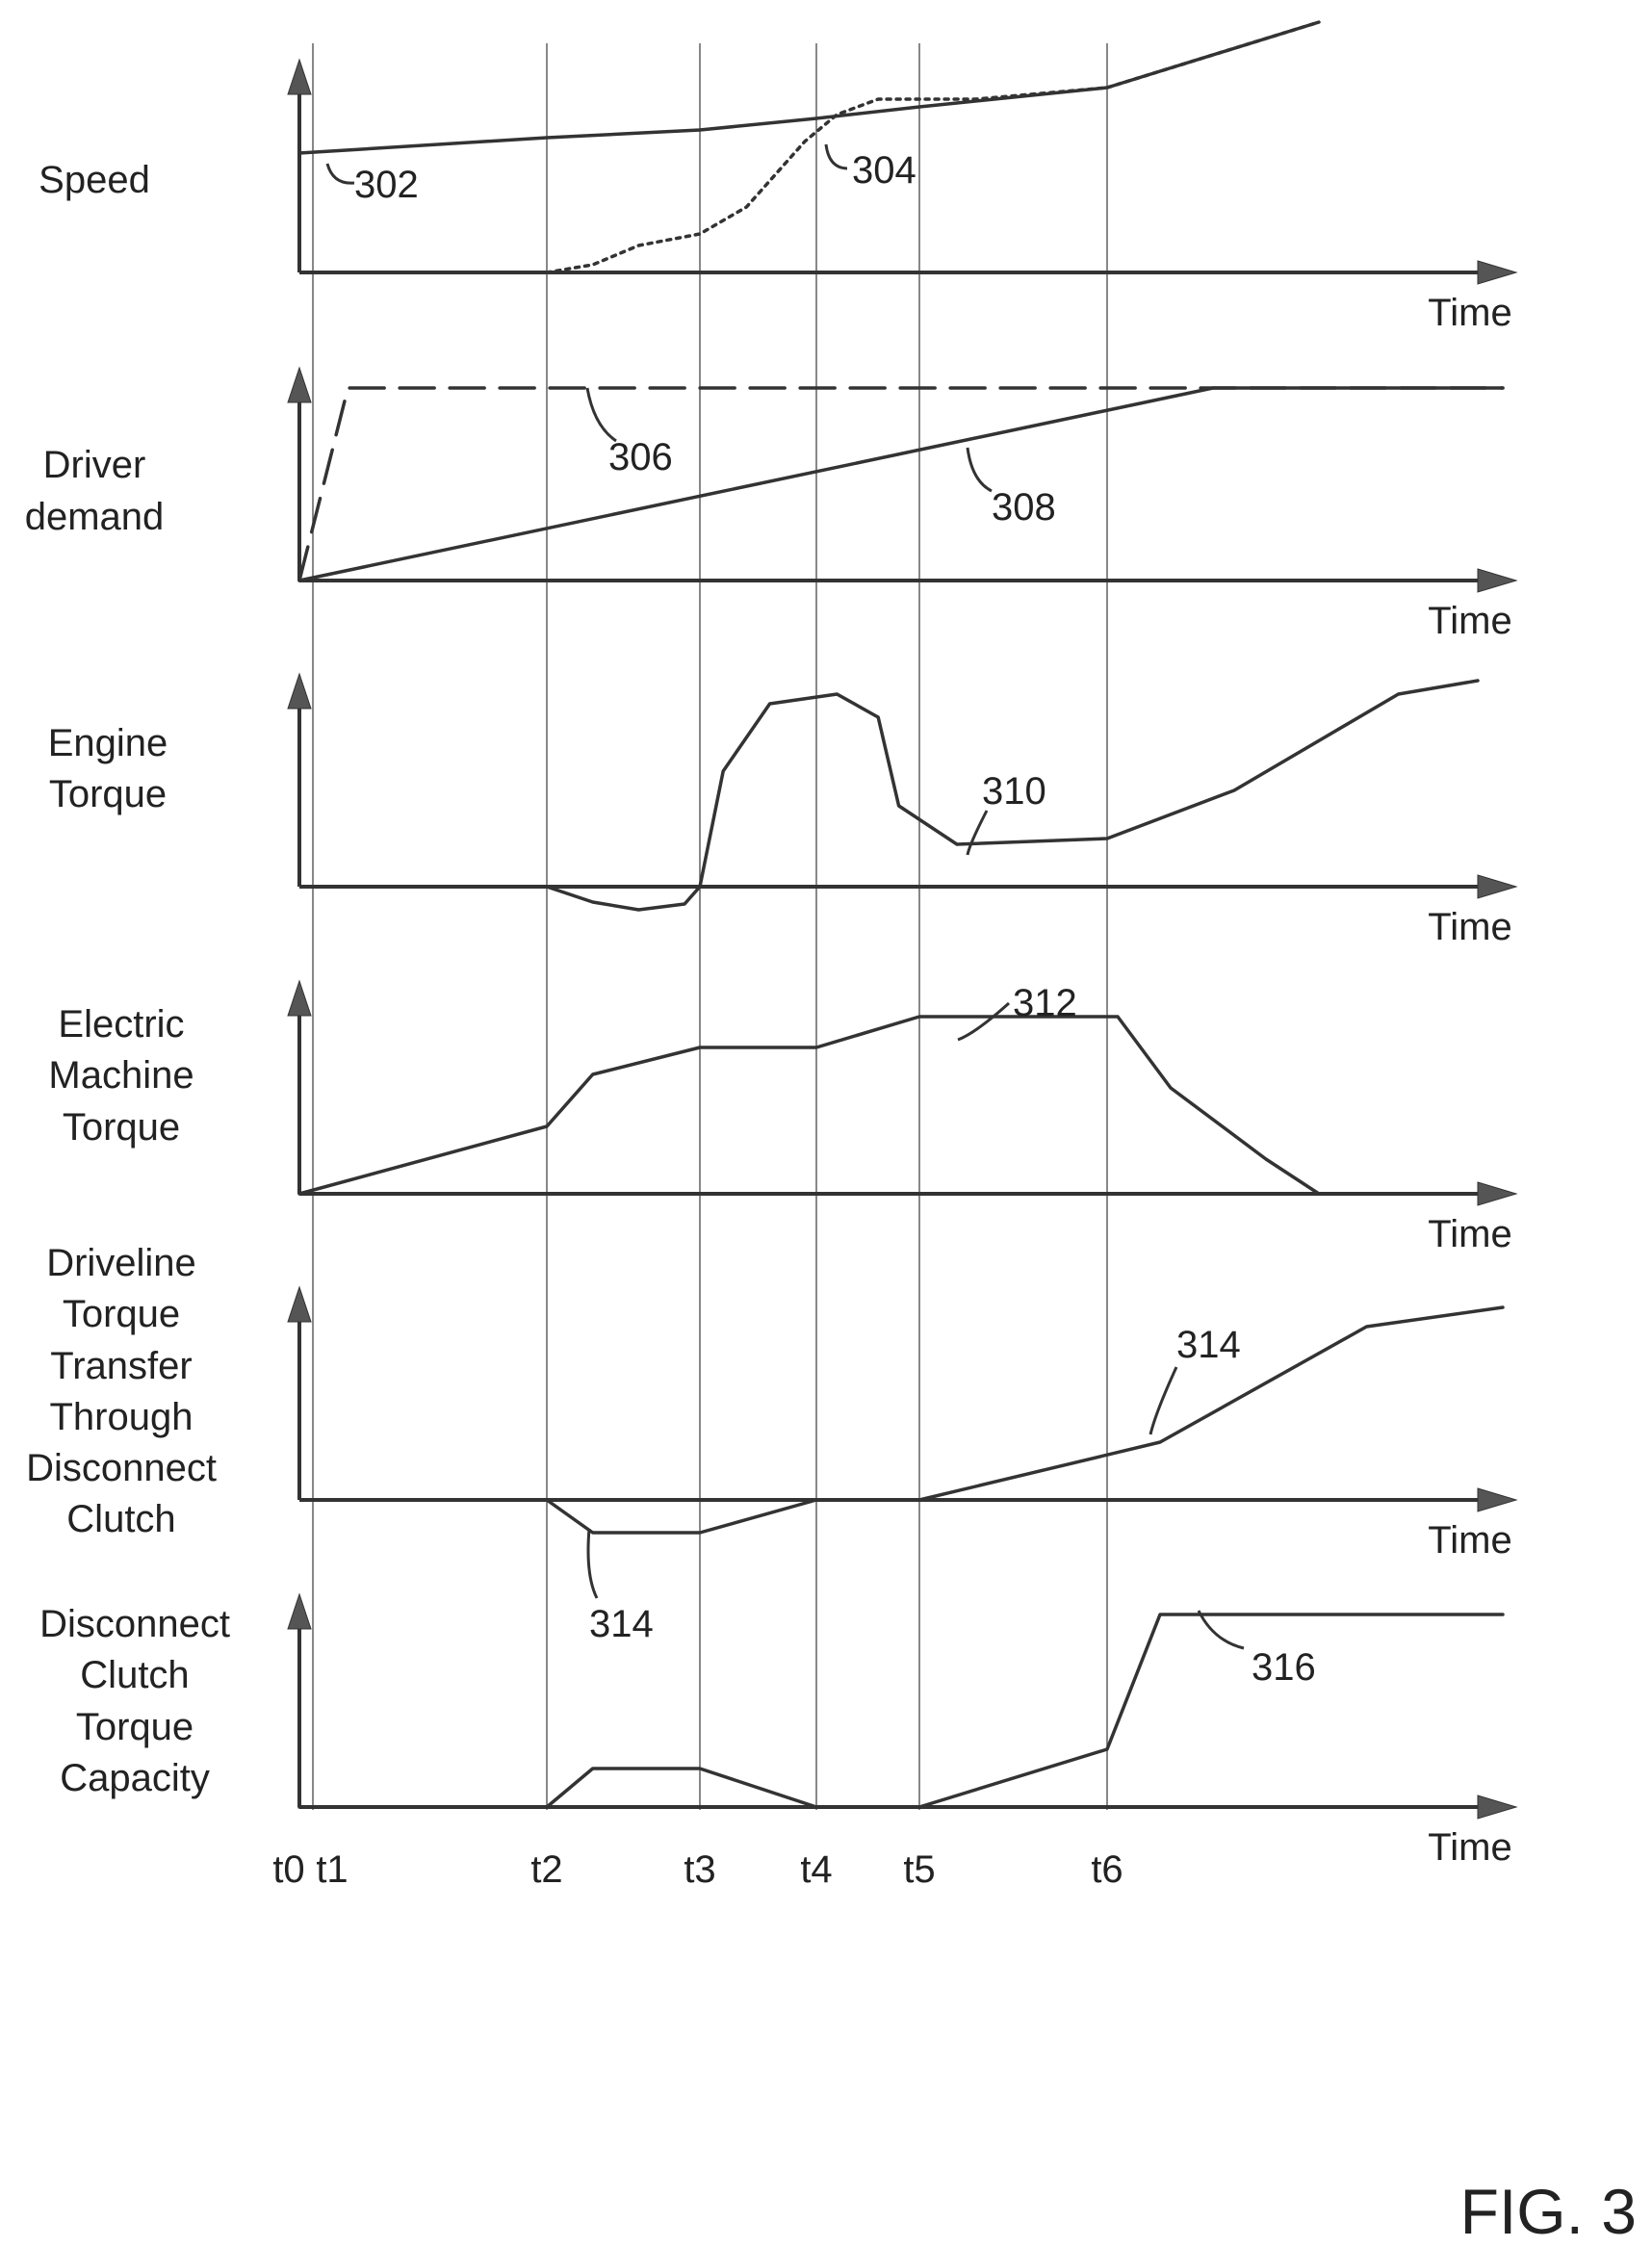 Image resolution: width=1652 pixels, height=2247 pixels. Describe the element at coordinates (1284, 1668) in the screenshot. I see `reference-numeral: 316` at that location.